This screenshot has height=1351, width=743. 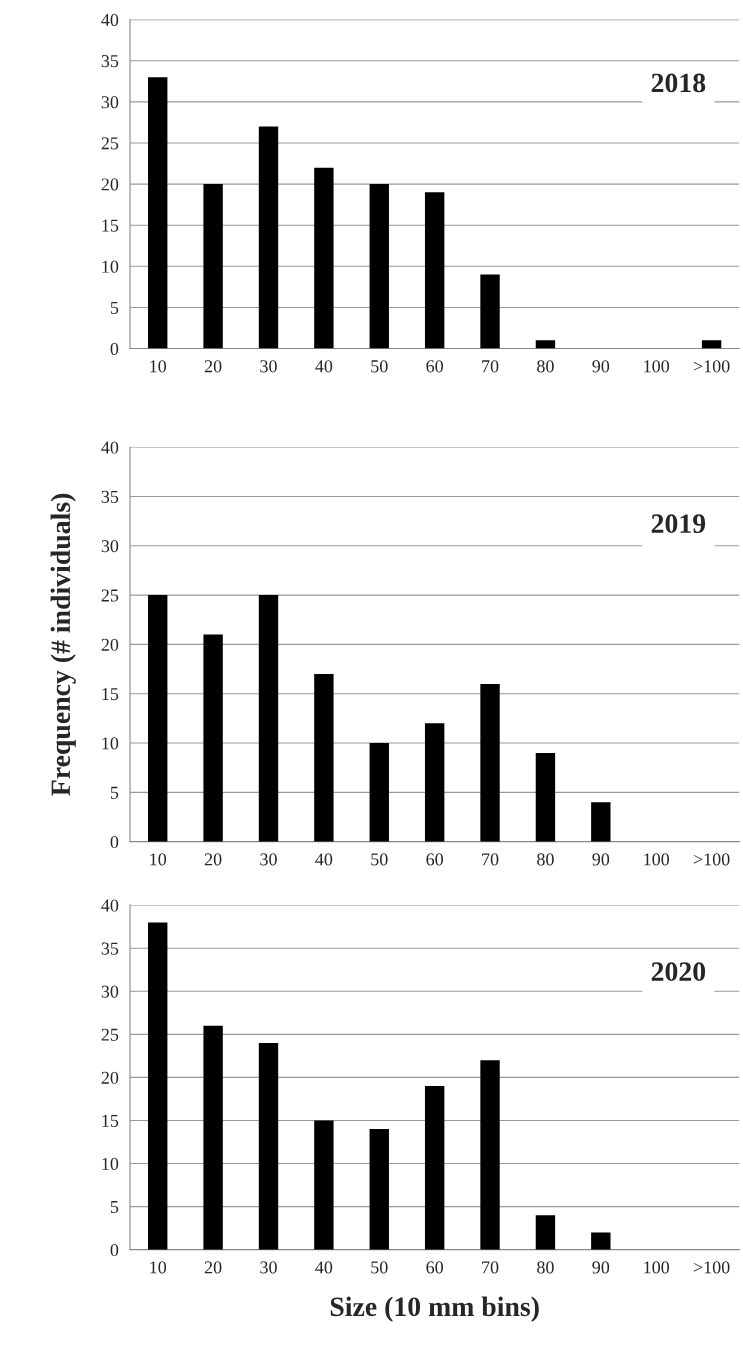 I want to click on x-axis-title: Size (10 mm bins), so click(x=434, y=1309).